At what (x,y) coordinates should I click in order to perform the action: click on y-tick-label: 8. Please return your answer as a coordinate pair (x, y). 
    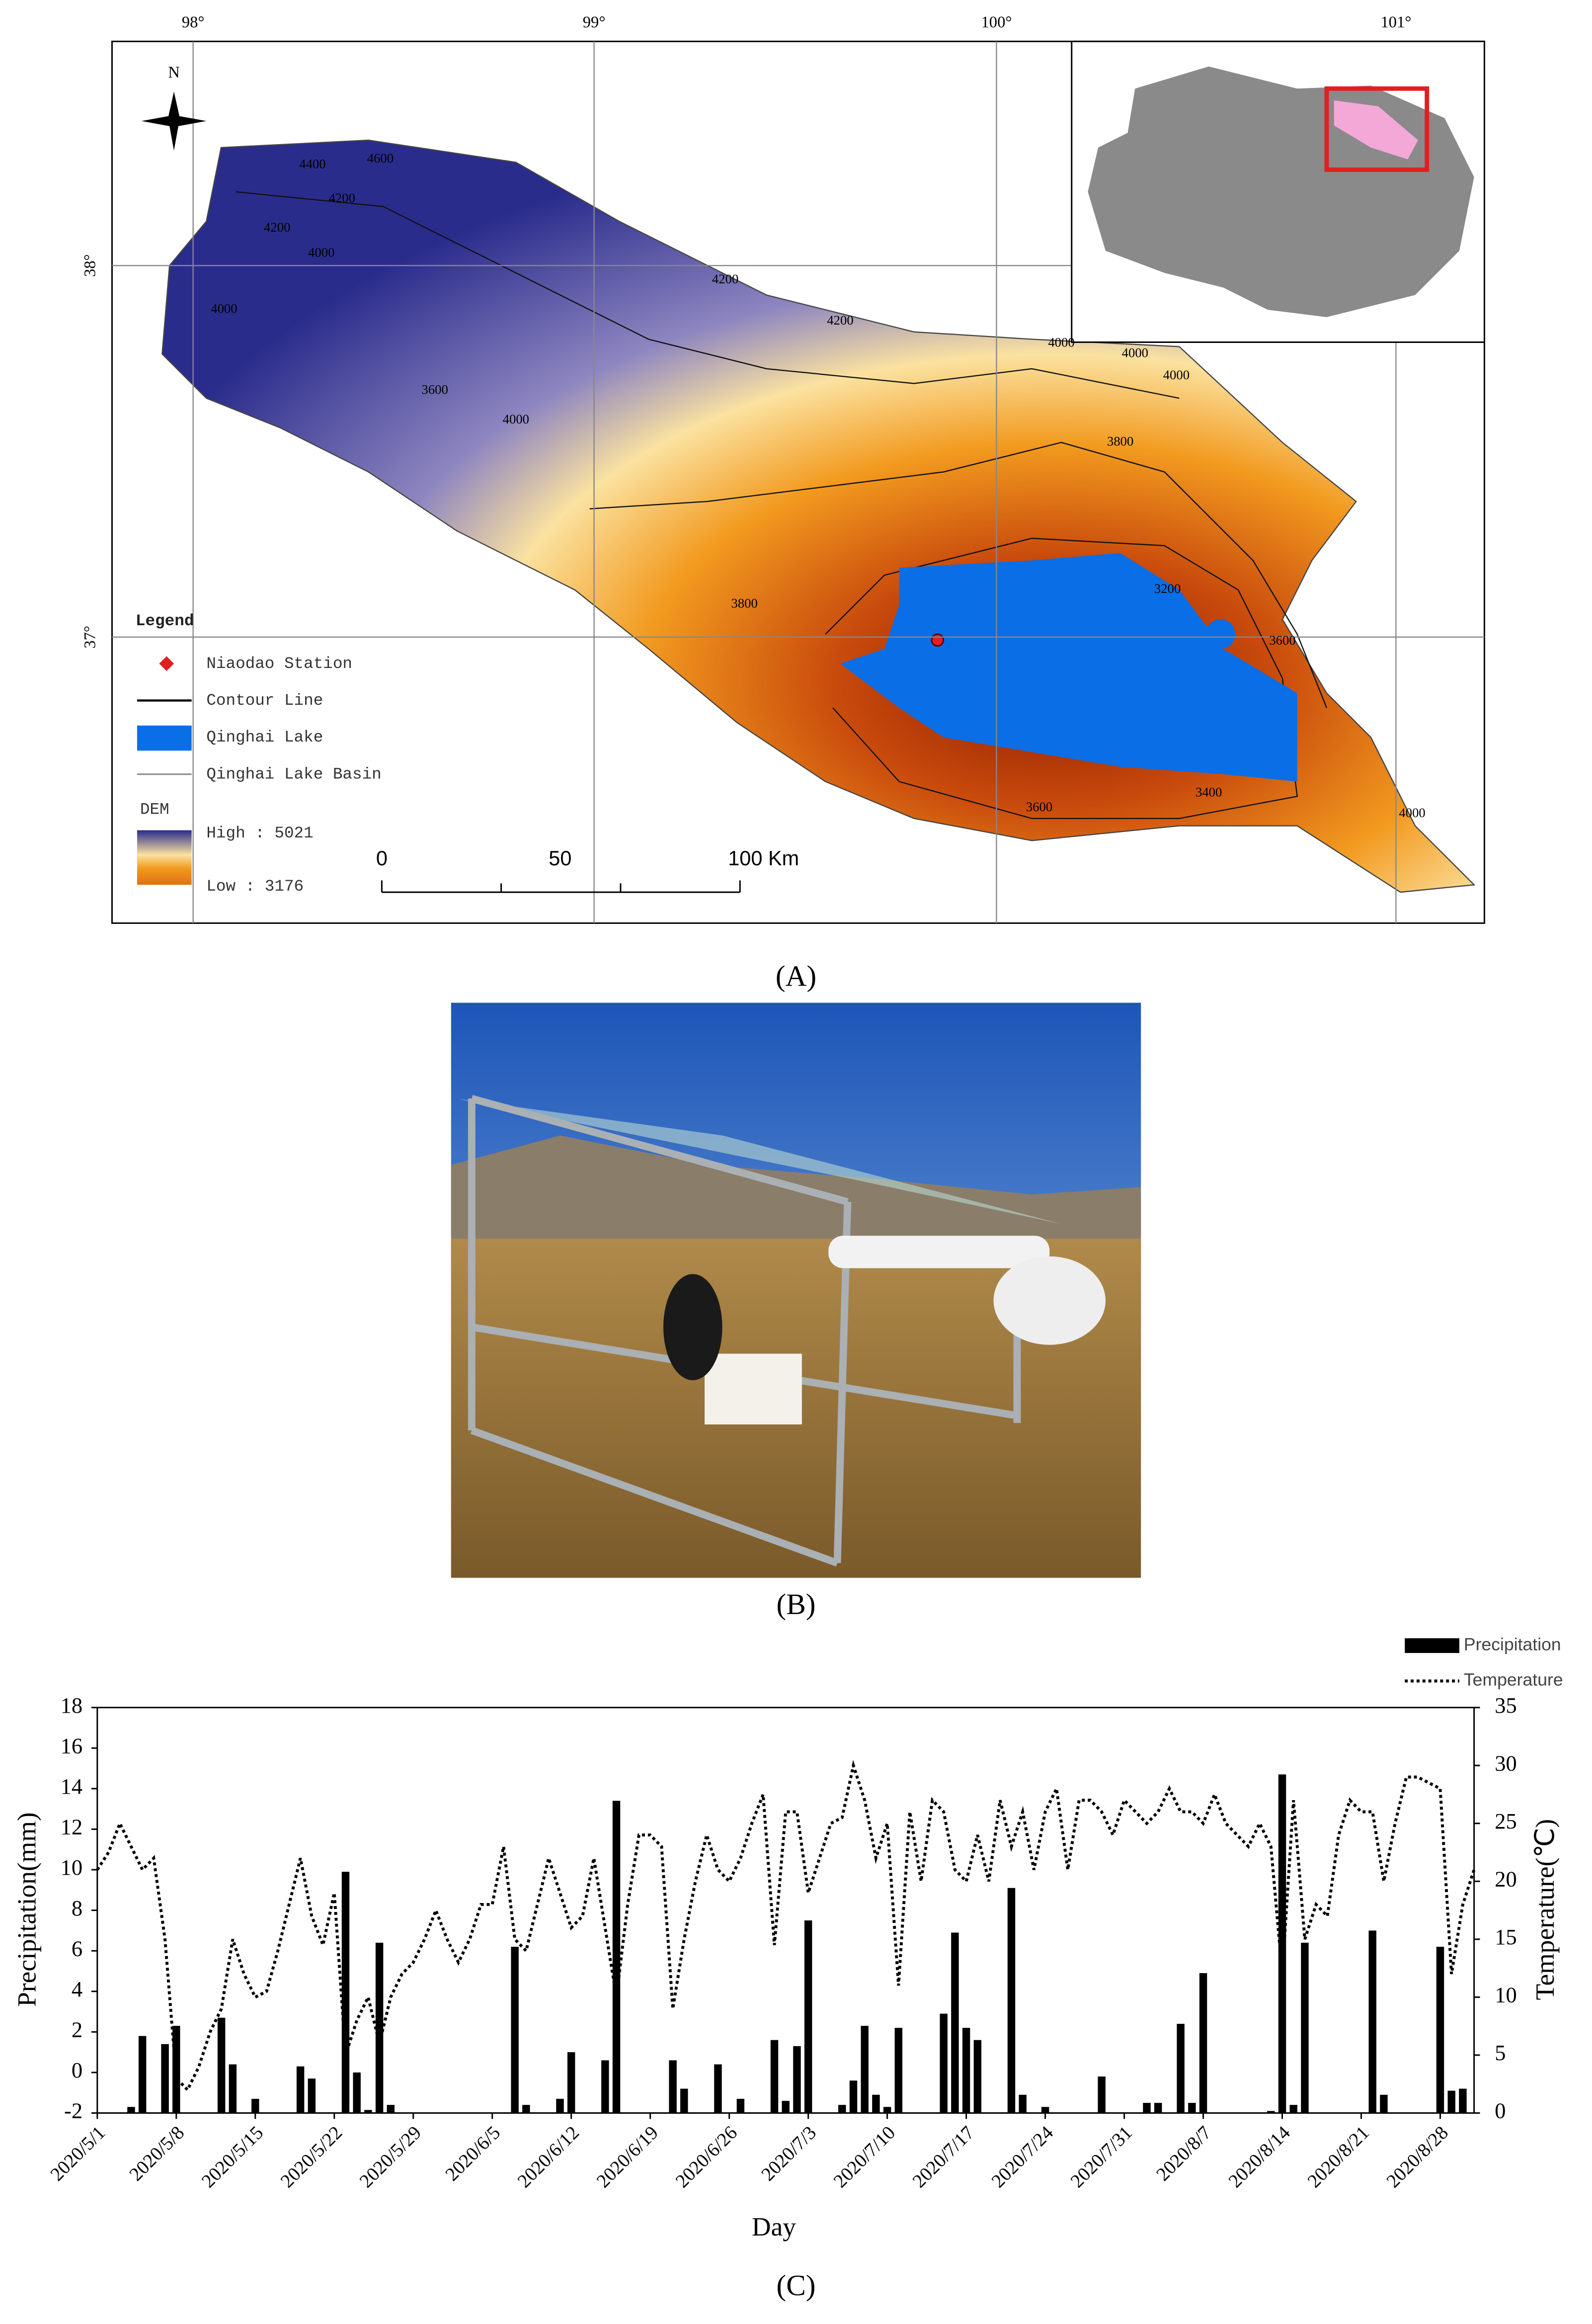
    Looking at the image, I should click on (77, 1908).